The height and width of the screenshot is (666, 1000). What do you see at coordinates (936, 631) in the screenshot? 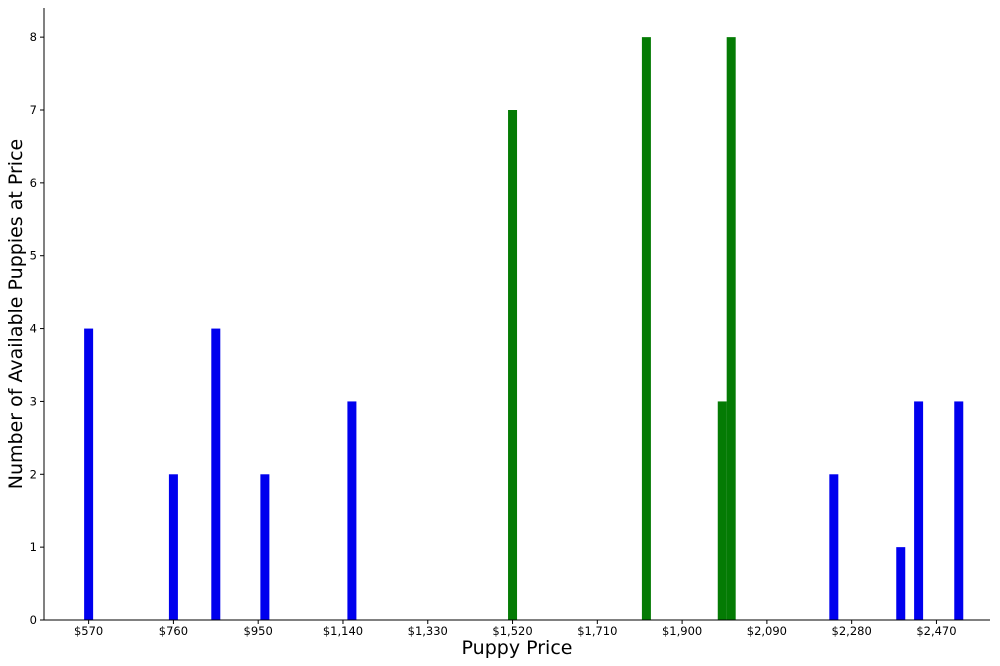
I see `x-tick-label: $2,470` at bounding box center [936, 631].